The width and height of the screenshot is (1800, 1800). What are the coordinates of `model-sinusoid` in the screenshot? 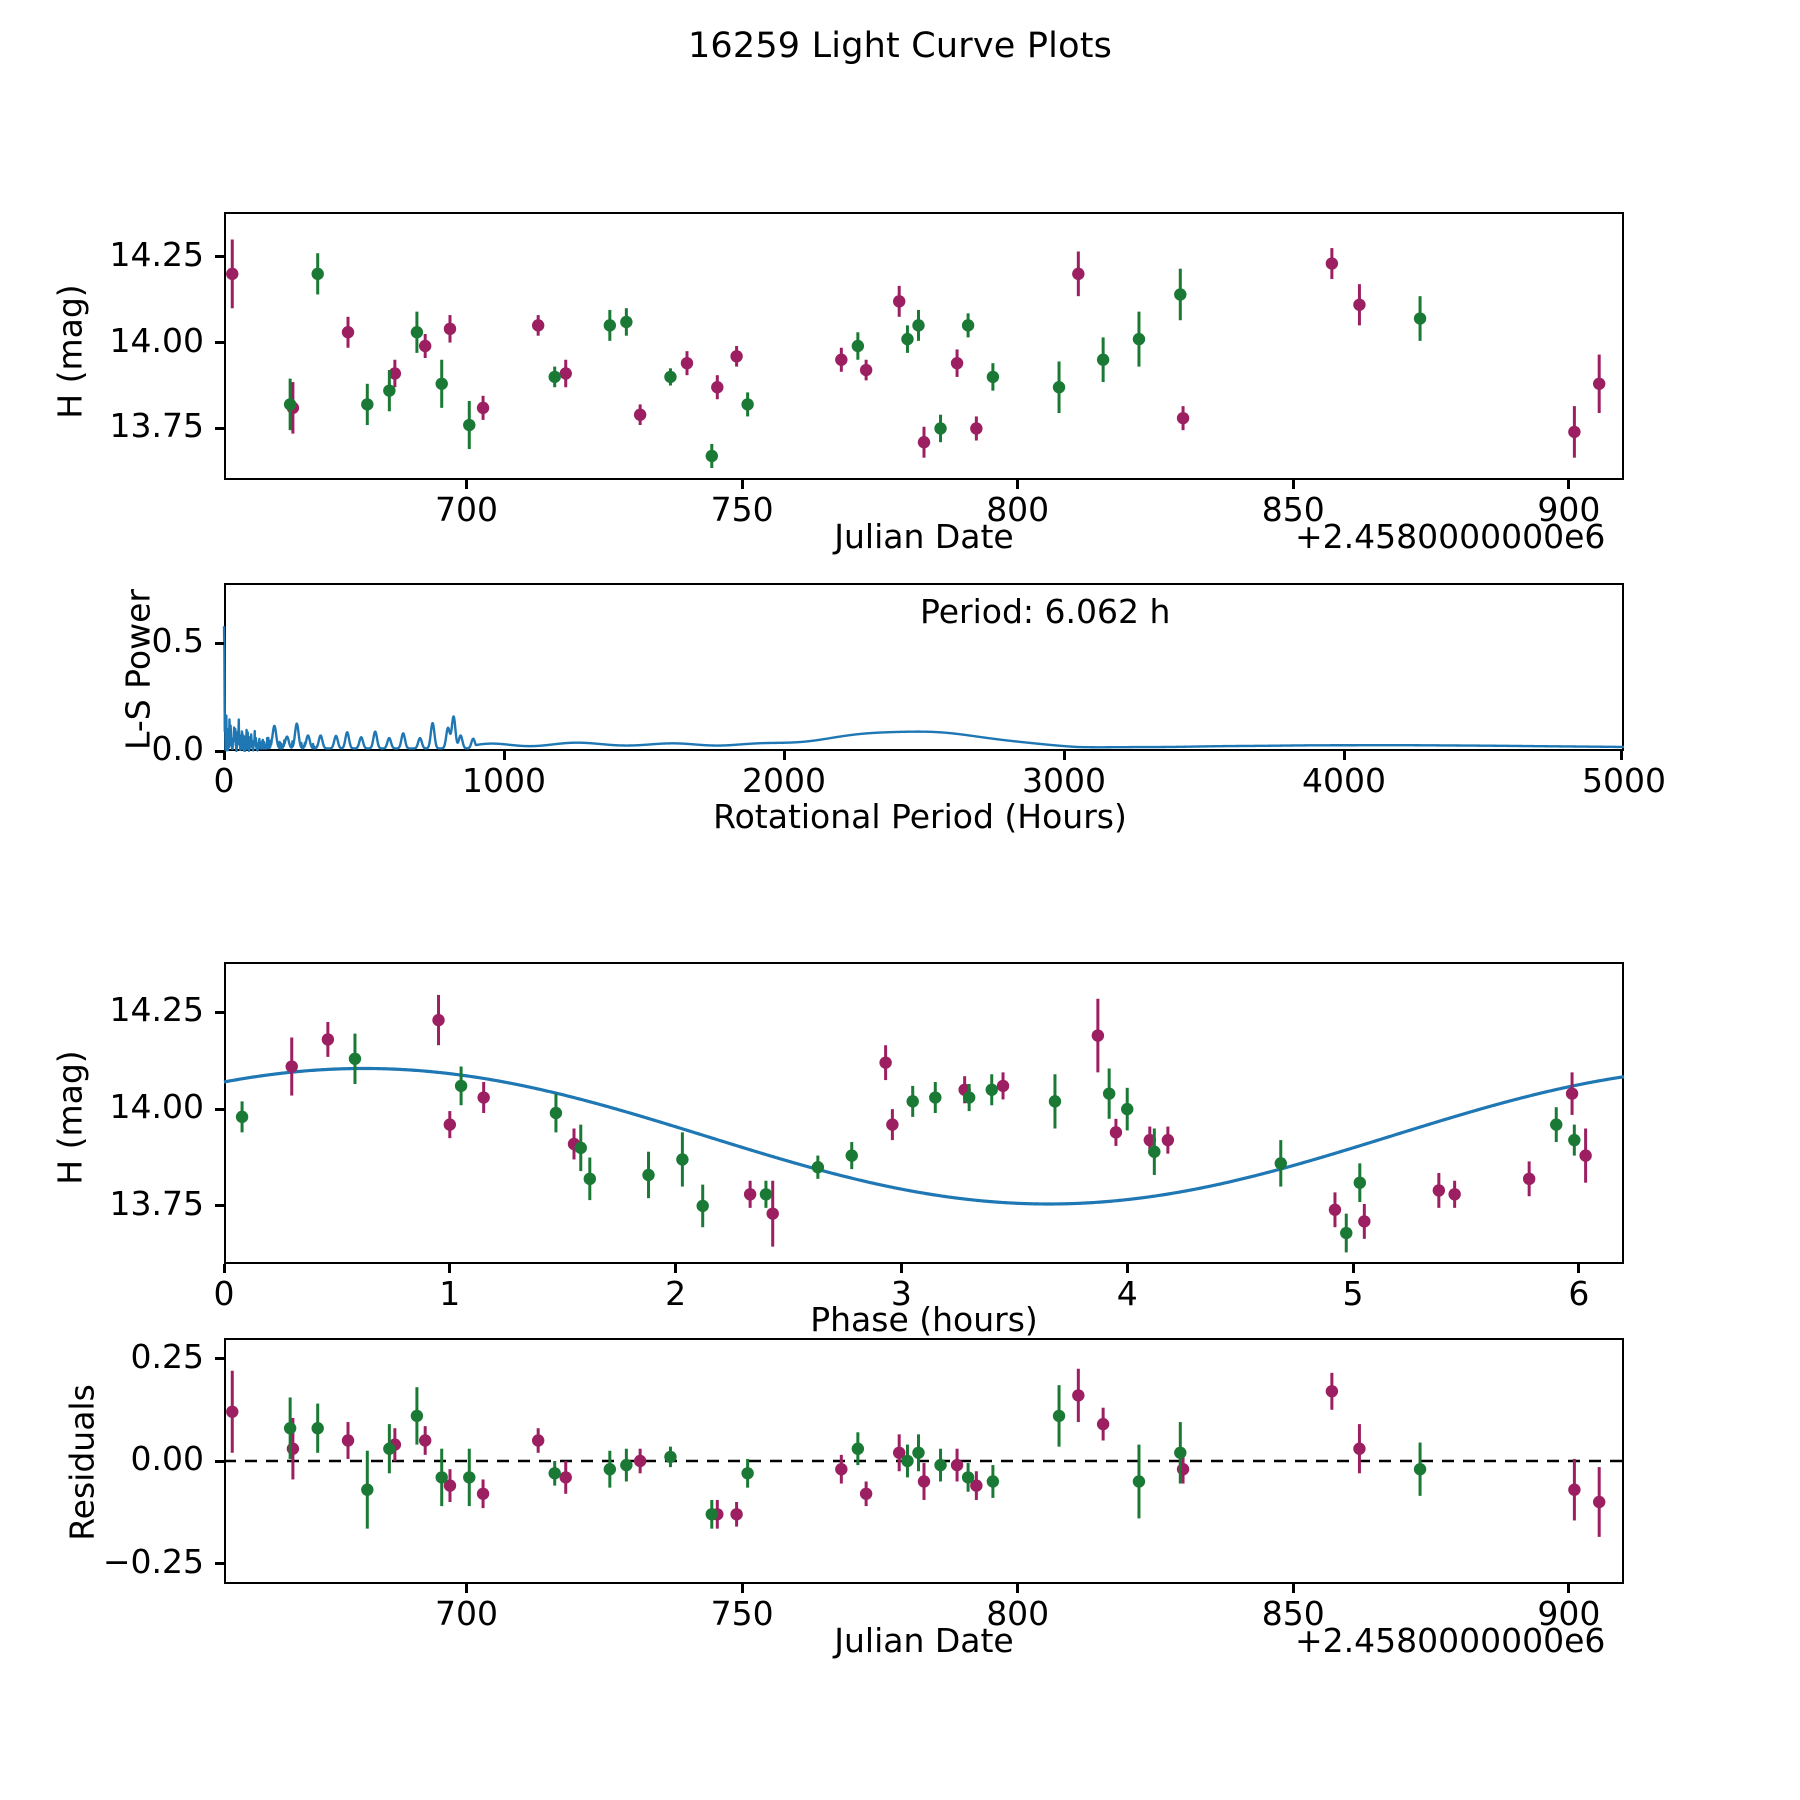 It's located at (924, 1136).